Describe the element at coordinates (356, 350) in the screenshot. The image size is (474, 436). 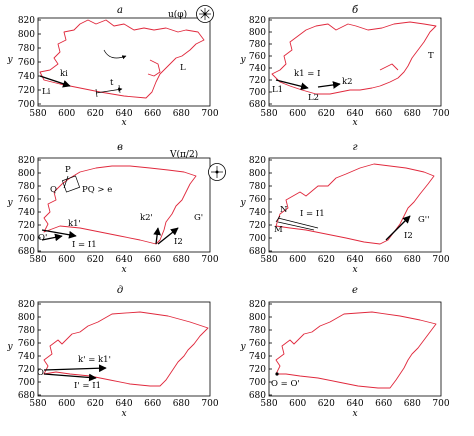
I see `contour-e` at that location.